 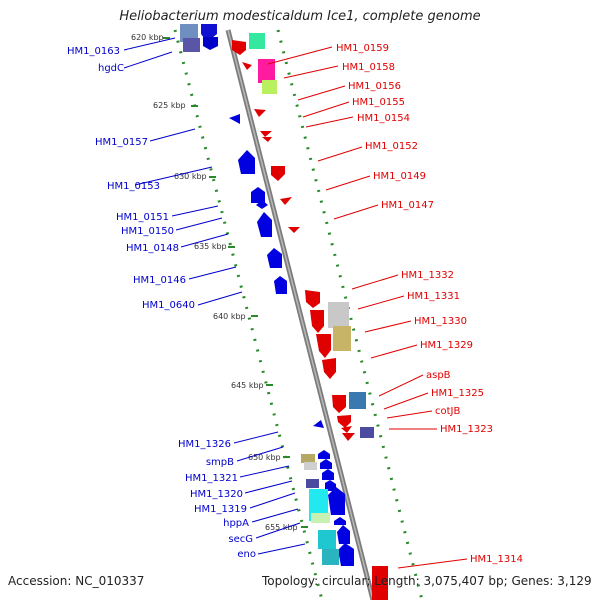 What do you see at coordinates (216, 494) in the screenshot?
I see `gene-label: HM1_1320` at bounding box center [216, 494].